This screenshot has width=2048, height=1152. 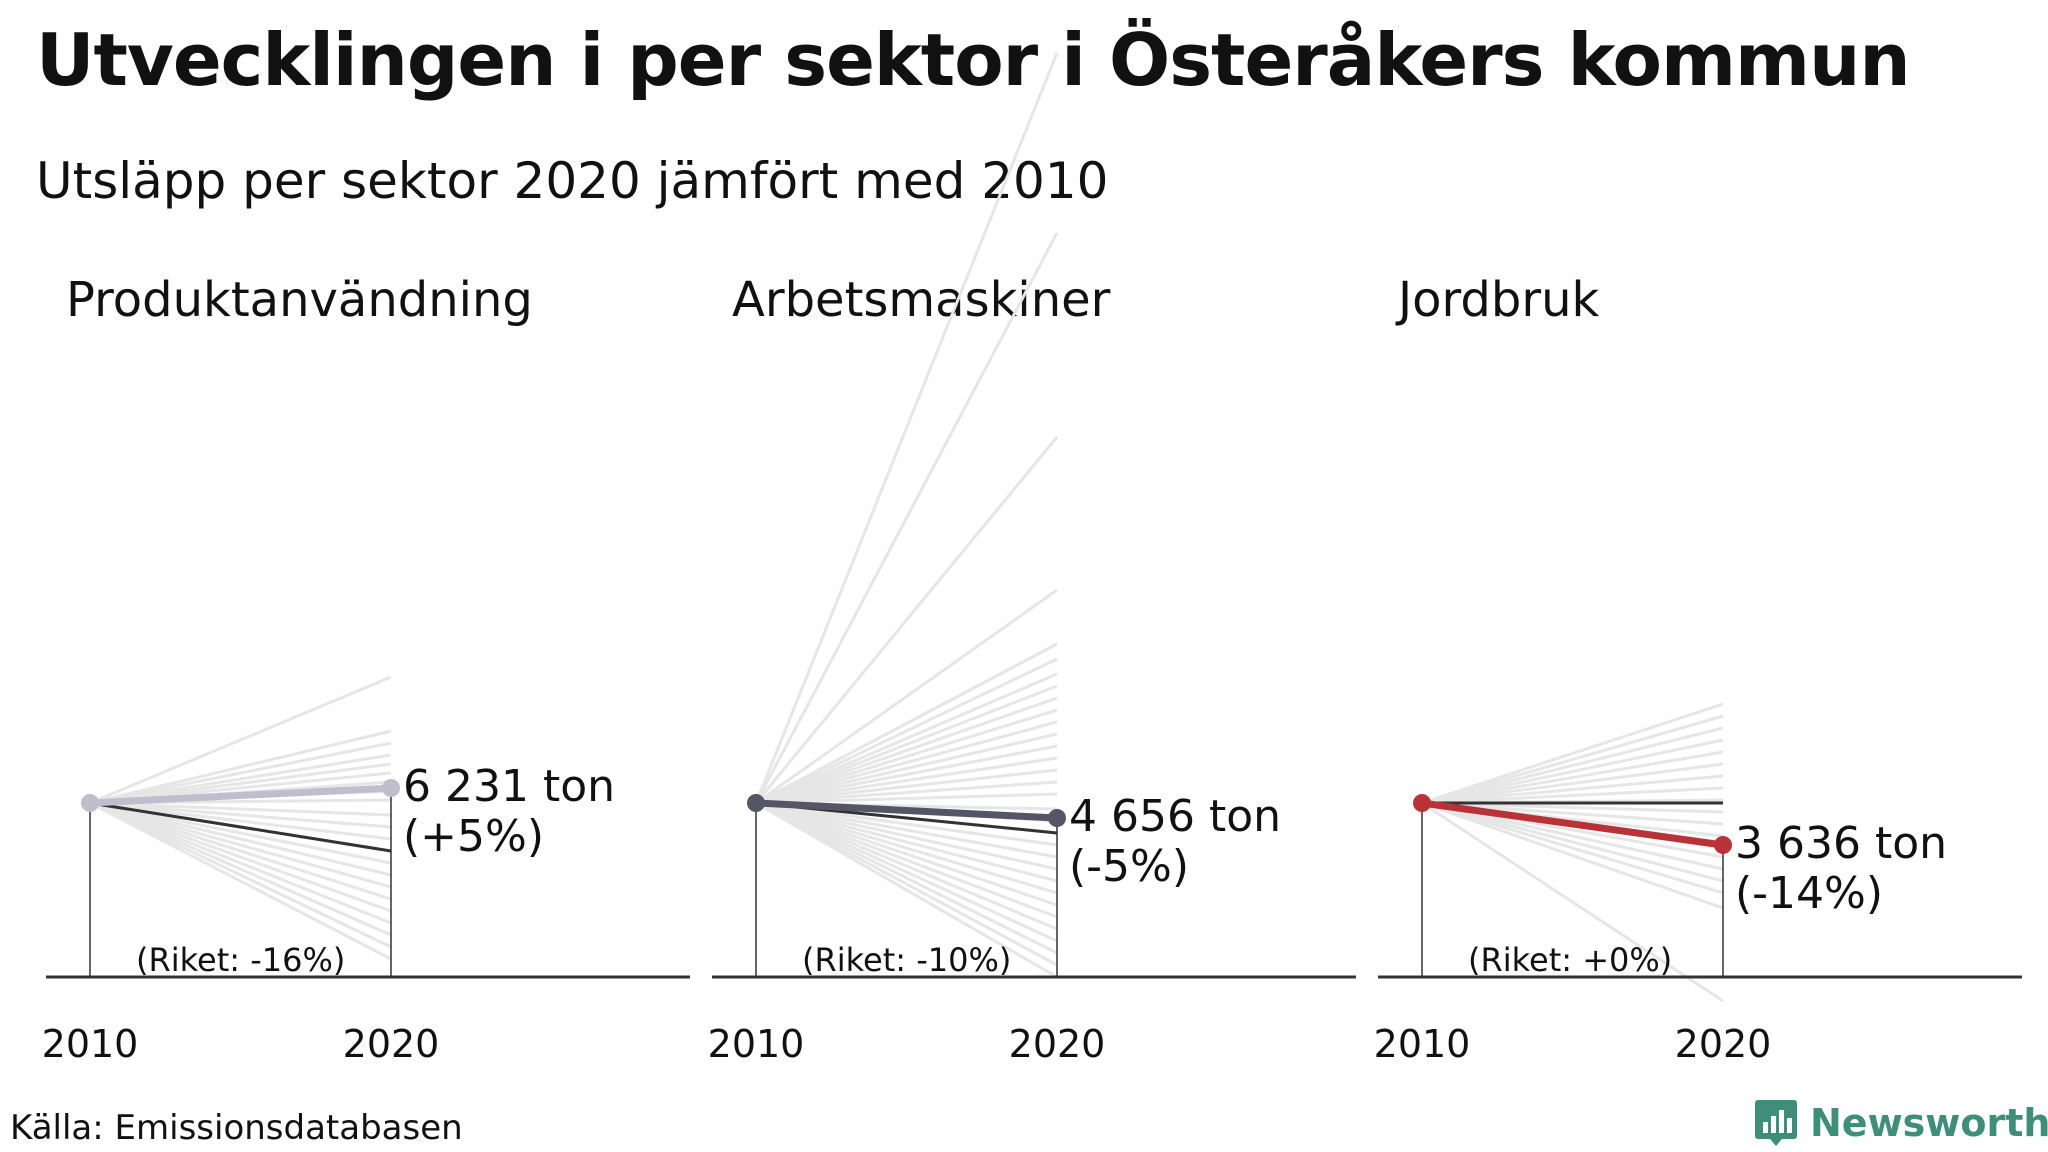 I want to click on chart-subtitle: Utsläpp per sektor 2020 jämfört med 2010, so click(x=572, y=181).